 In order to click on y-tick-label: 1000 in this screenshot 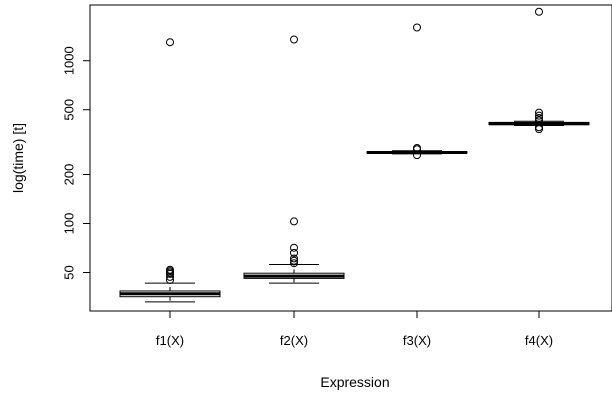, I will do `click(68, 60)`.